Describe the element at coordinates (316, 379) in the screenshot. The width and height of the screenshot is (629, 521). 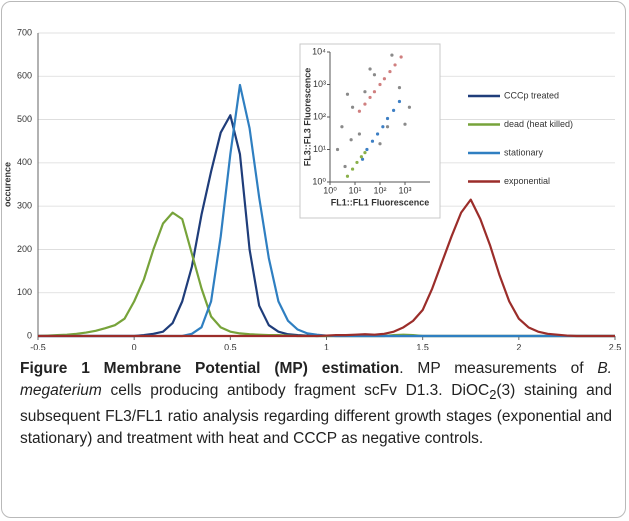
I see `species-name: B. megaterium` at that location.